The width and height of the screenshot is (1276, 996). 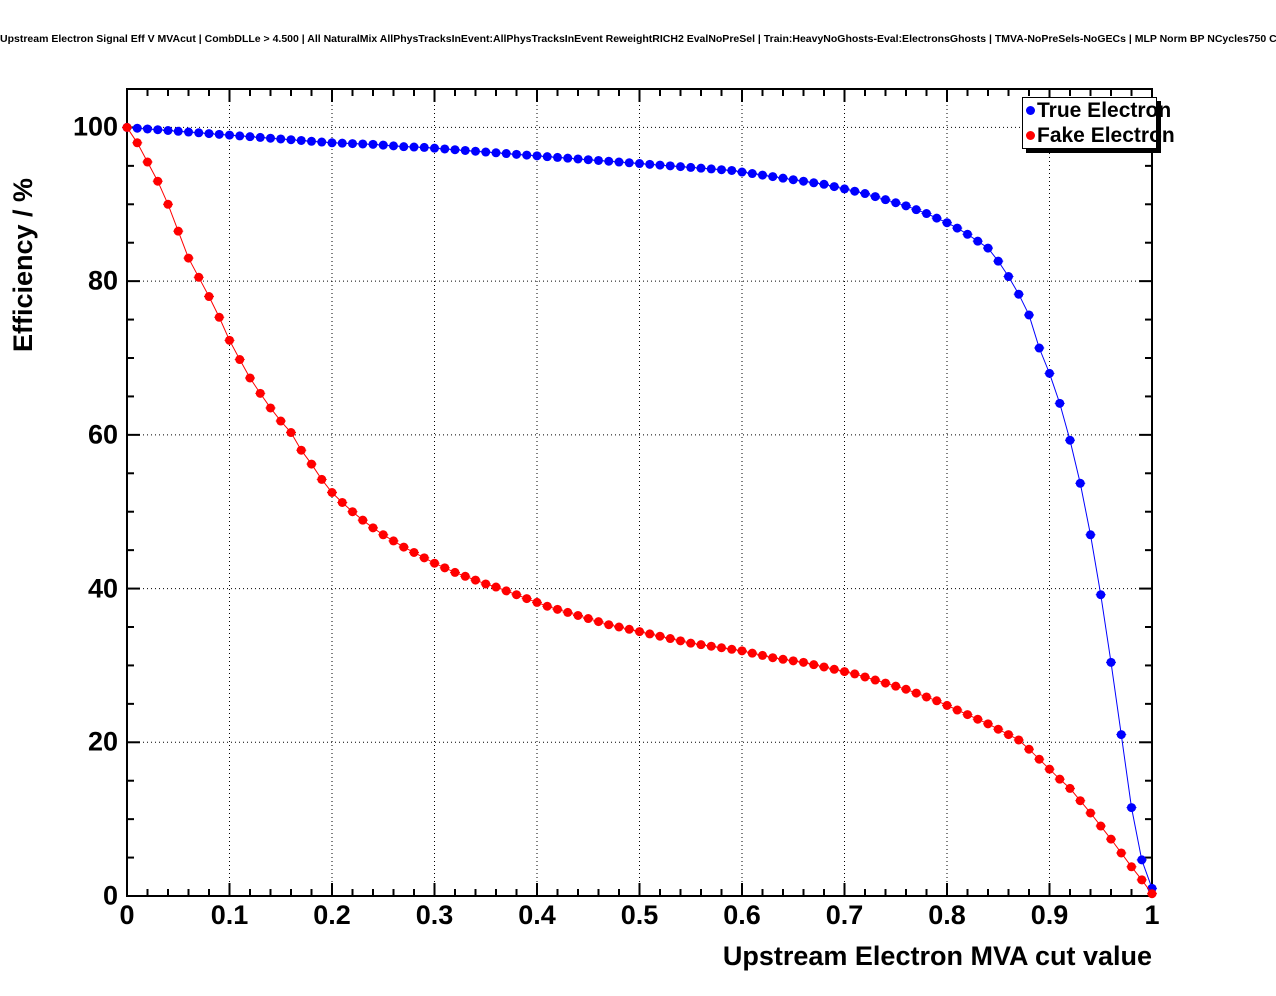 I want to click on legend-entry: True Electron, so click(x=1097, y=110).